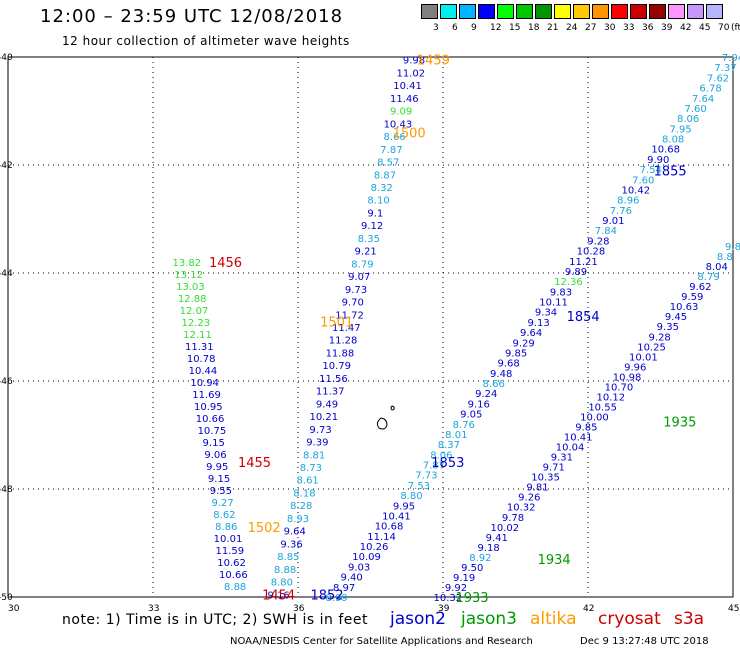 The image size is (740, 650). I want to click on satellite-label-jason3: jason3, so click(489, 619).